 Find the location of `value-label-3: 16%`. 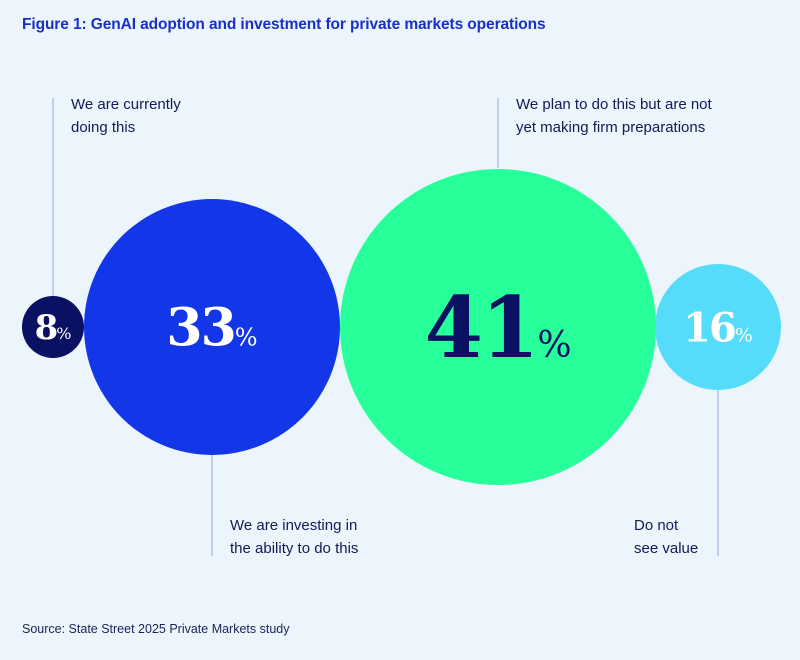

value-label-3: 16% is located at coordinates (718, 327).